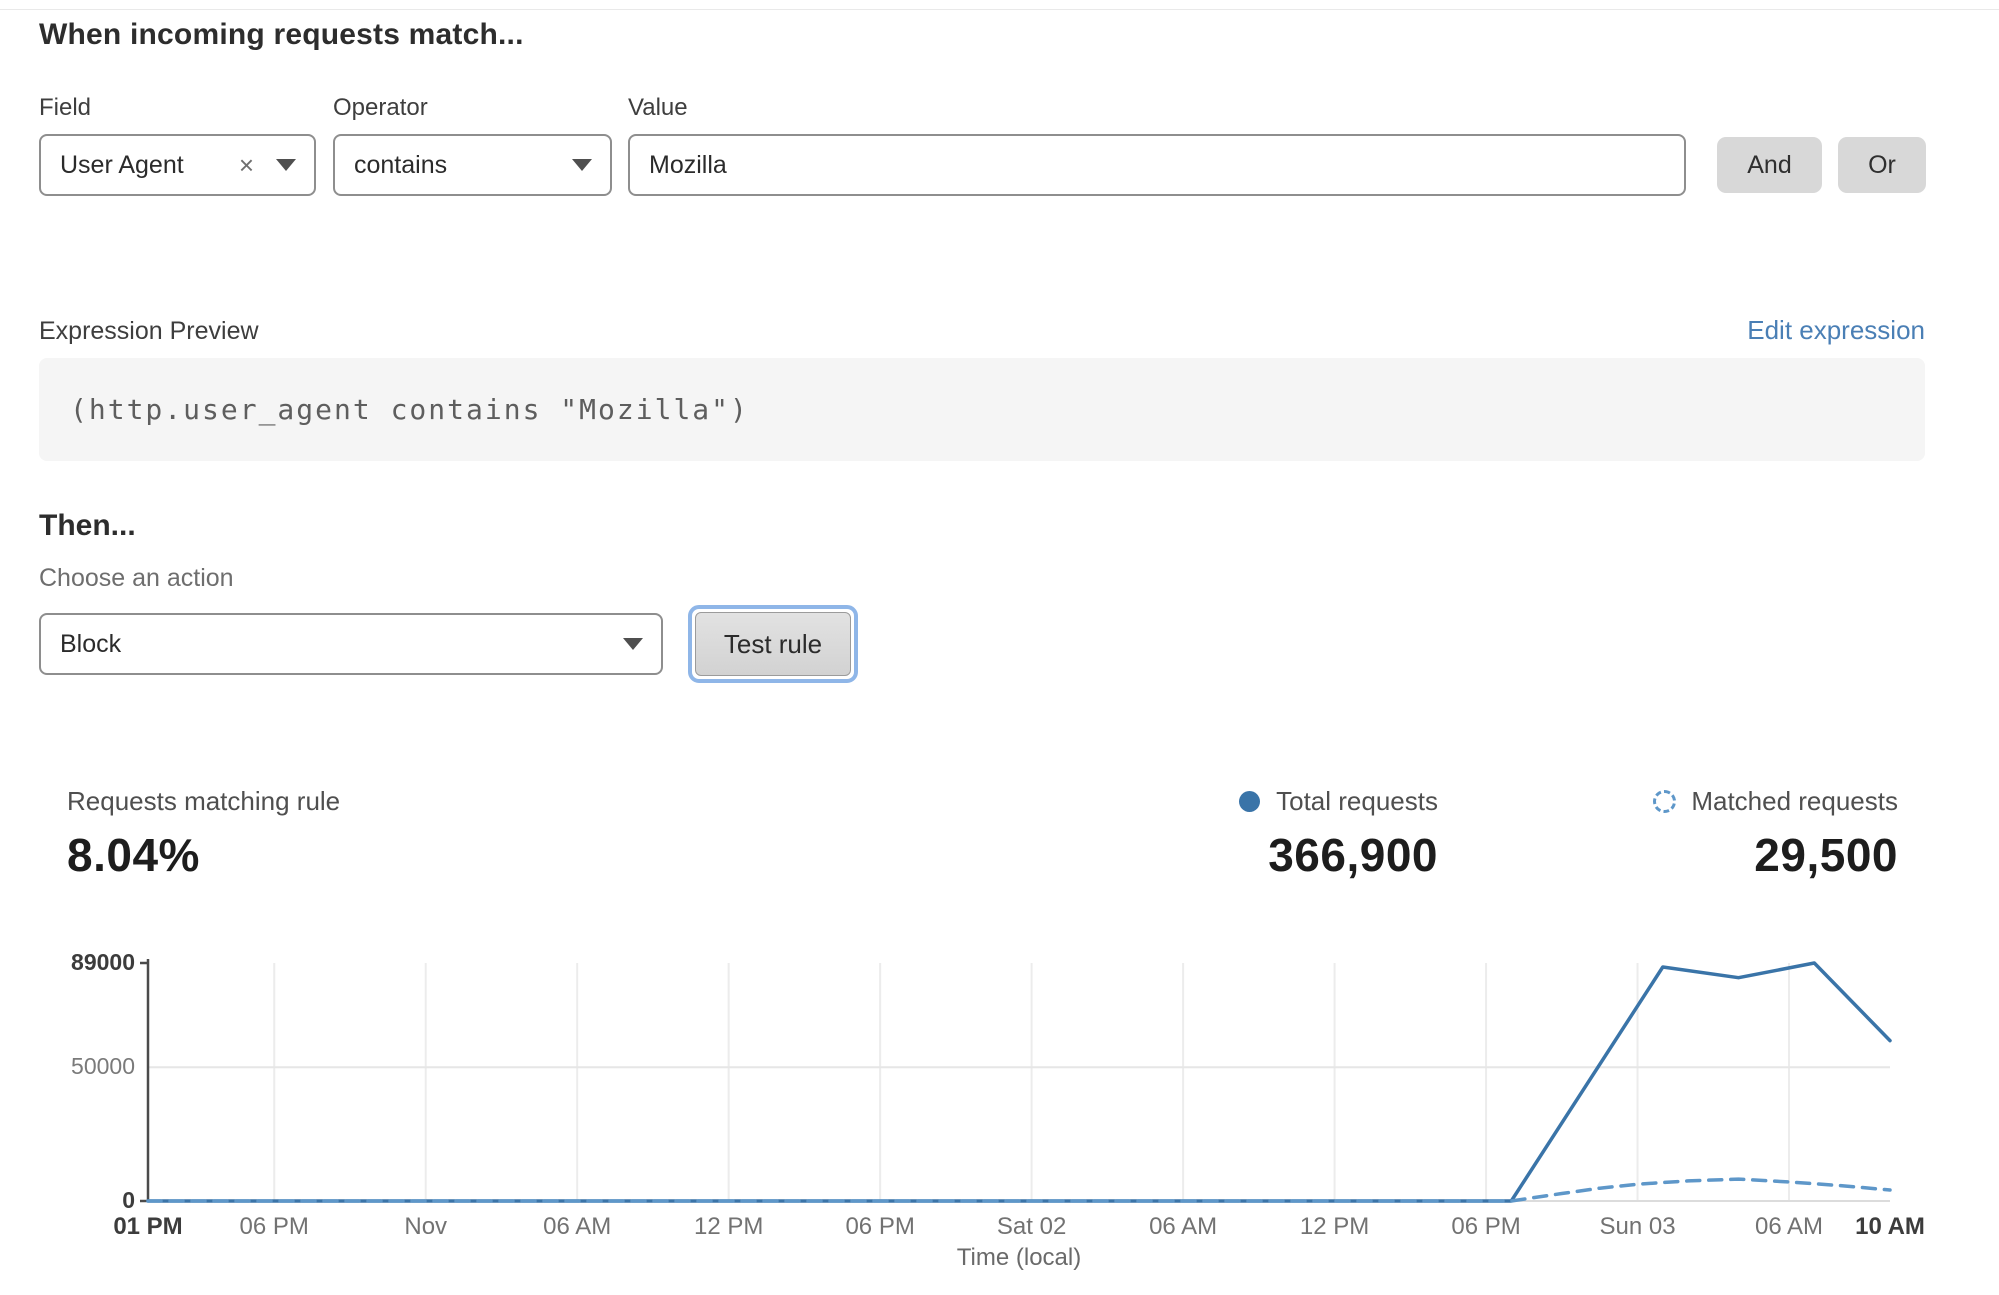 The height and width of the screenshot is (1295, 1999). What do you see at coordinates (1157, 165) in the screenshot?
I see `value-input: Mozilla` at bounding box center [1157, 165].